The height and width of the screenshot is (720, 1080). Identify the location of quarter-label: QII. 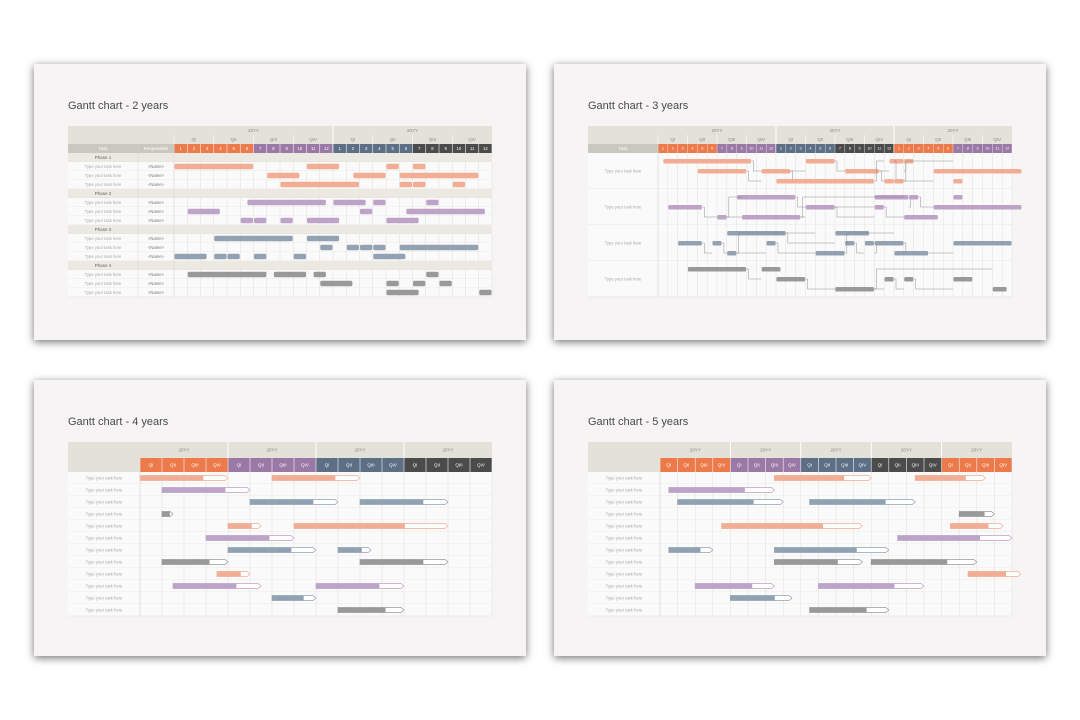
(173, 465).